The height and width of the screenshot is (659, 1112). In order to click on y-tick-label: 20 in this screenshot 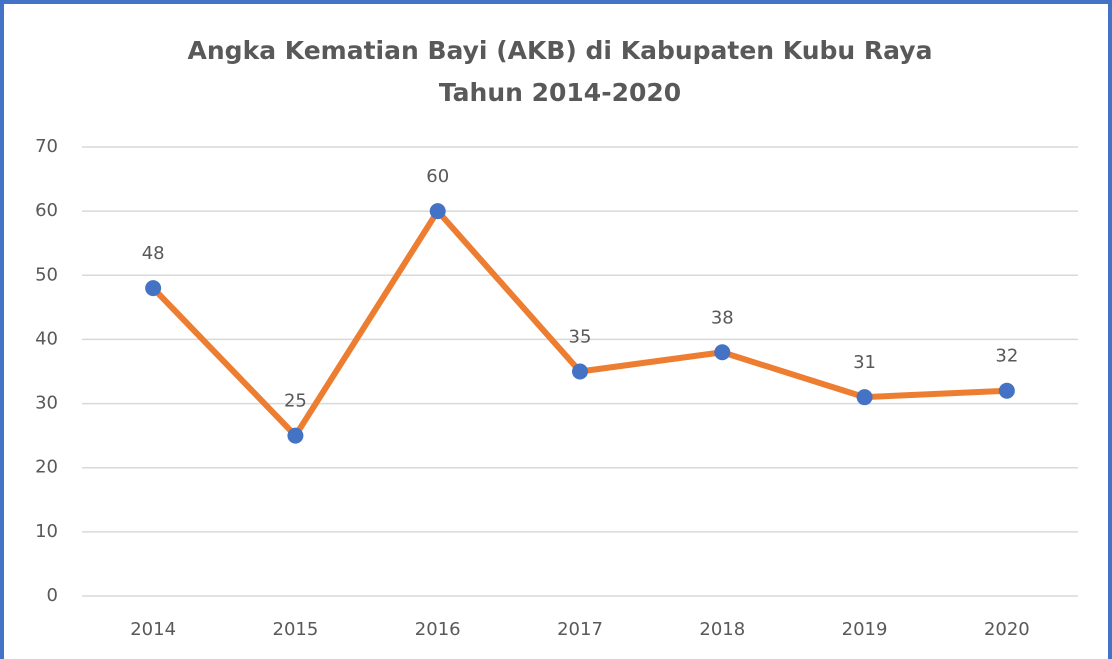, I will do `click(46, 467)`.